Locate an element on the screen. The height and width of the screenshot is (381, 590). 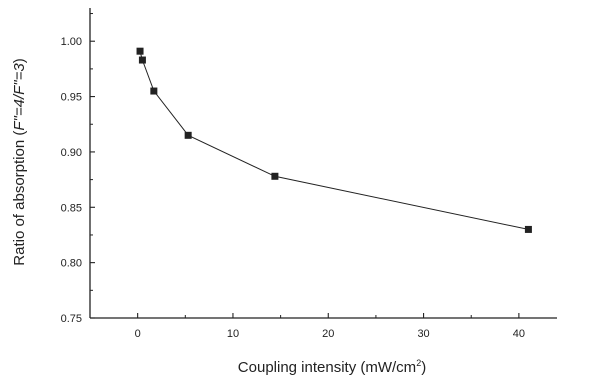
y-axis-title: Ratio of absorption (F"=4/F"=3) is located at coordinates (19, 161).